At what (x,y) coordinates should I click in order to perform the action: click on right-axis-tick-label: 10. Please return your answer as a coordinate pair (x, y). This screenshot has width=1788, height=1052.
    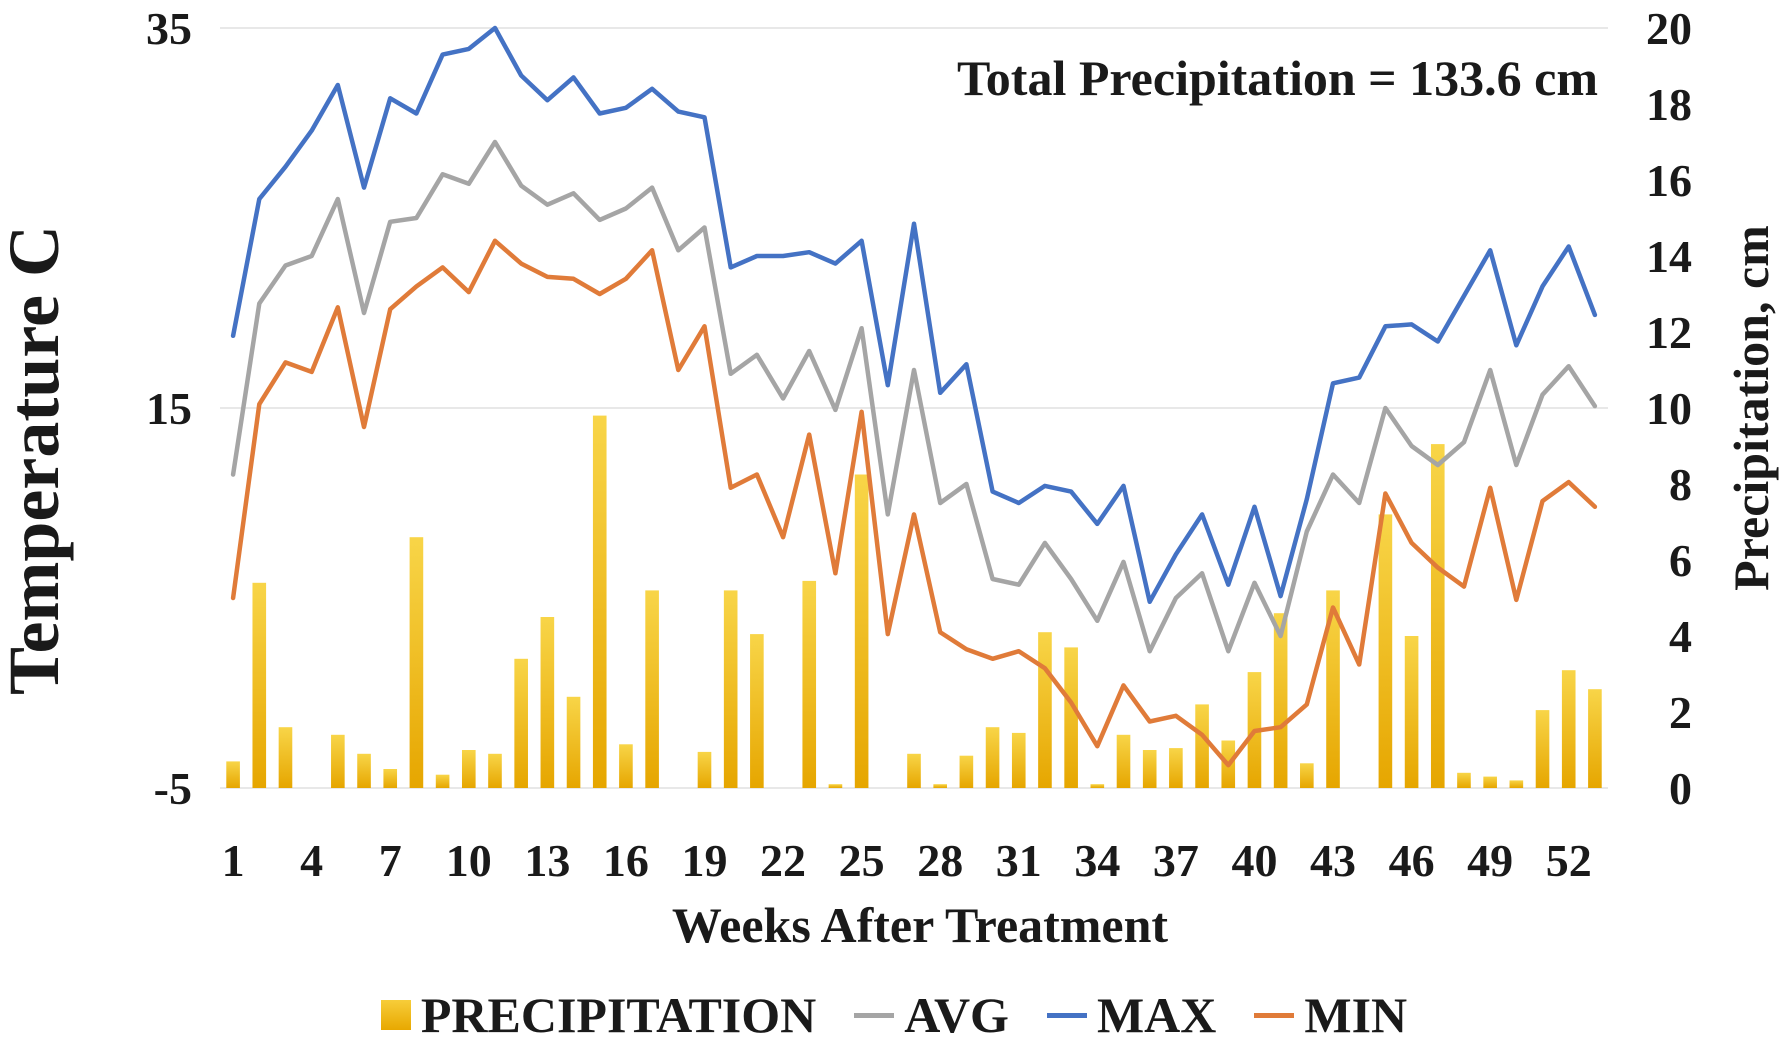
    Looking at the image, I should click on (1669, 408).